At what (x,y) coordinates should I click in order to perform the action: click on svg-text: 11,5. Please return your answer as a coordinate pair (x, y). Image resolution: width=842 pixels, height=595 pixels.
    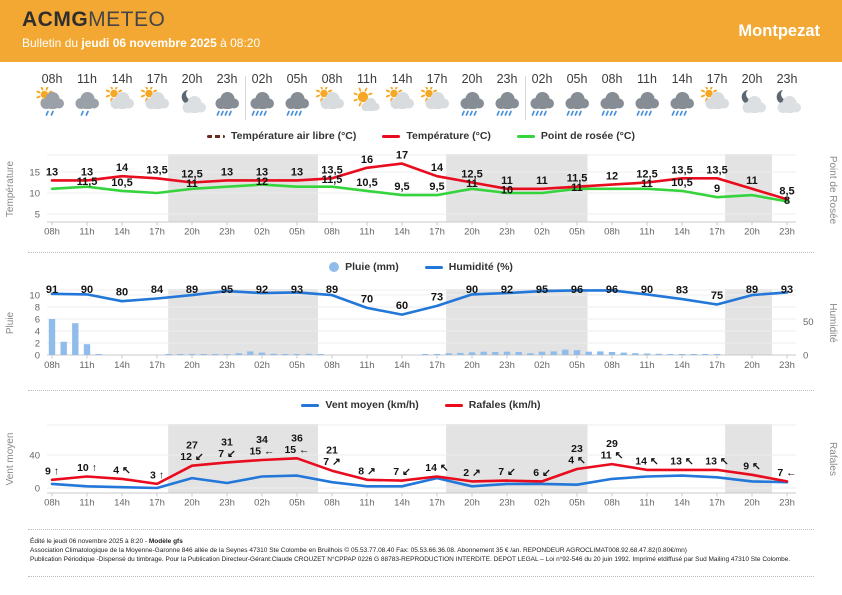
    Looking at the image, I should click on (87, 182).